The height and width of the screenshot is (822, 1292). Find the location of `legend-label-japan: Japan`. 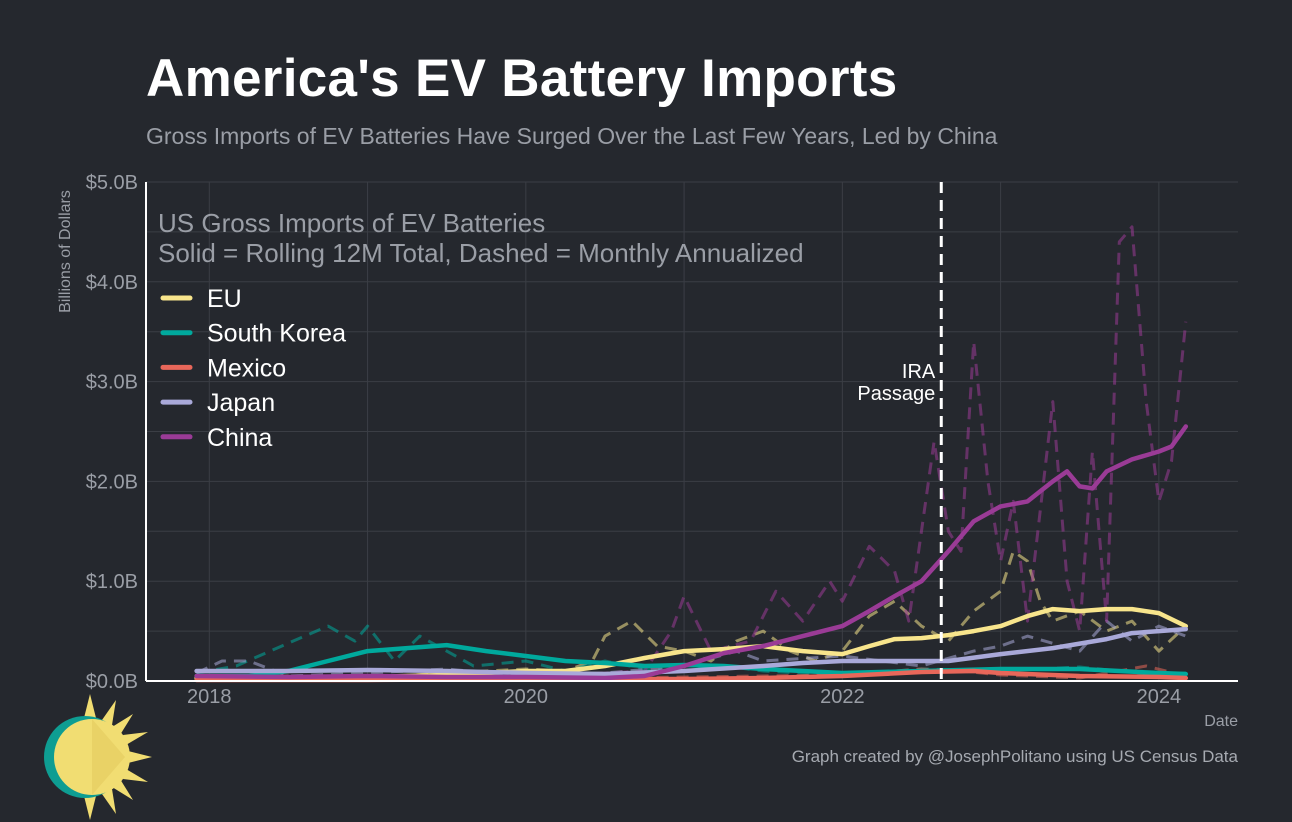

legend-label-japan: Japan is located at coordinates (241, 403).